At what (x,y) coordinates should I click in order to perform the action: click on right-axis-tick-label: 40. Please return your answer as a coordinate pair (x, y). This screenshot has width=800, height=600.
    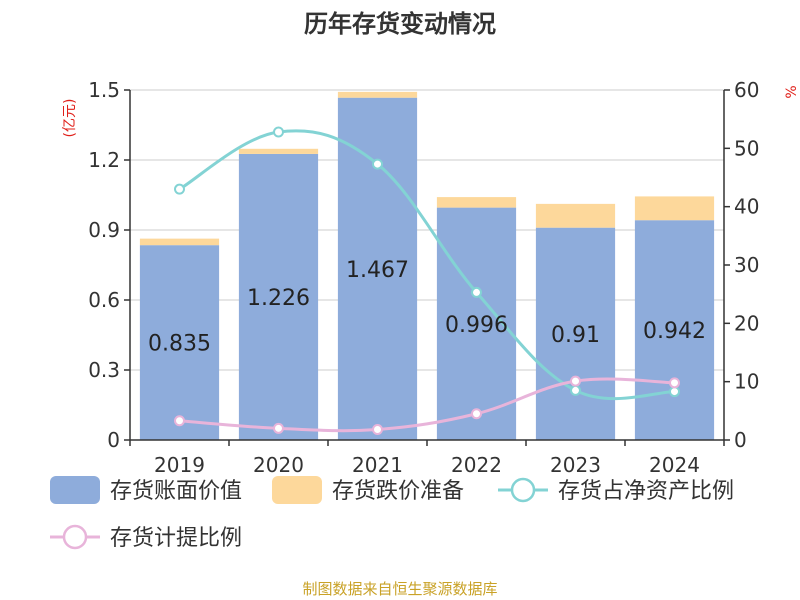
    Looking at the image, I should click on (746, 207).